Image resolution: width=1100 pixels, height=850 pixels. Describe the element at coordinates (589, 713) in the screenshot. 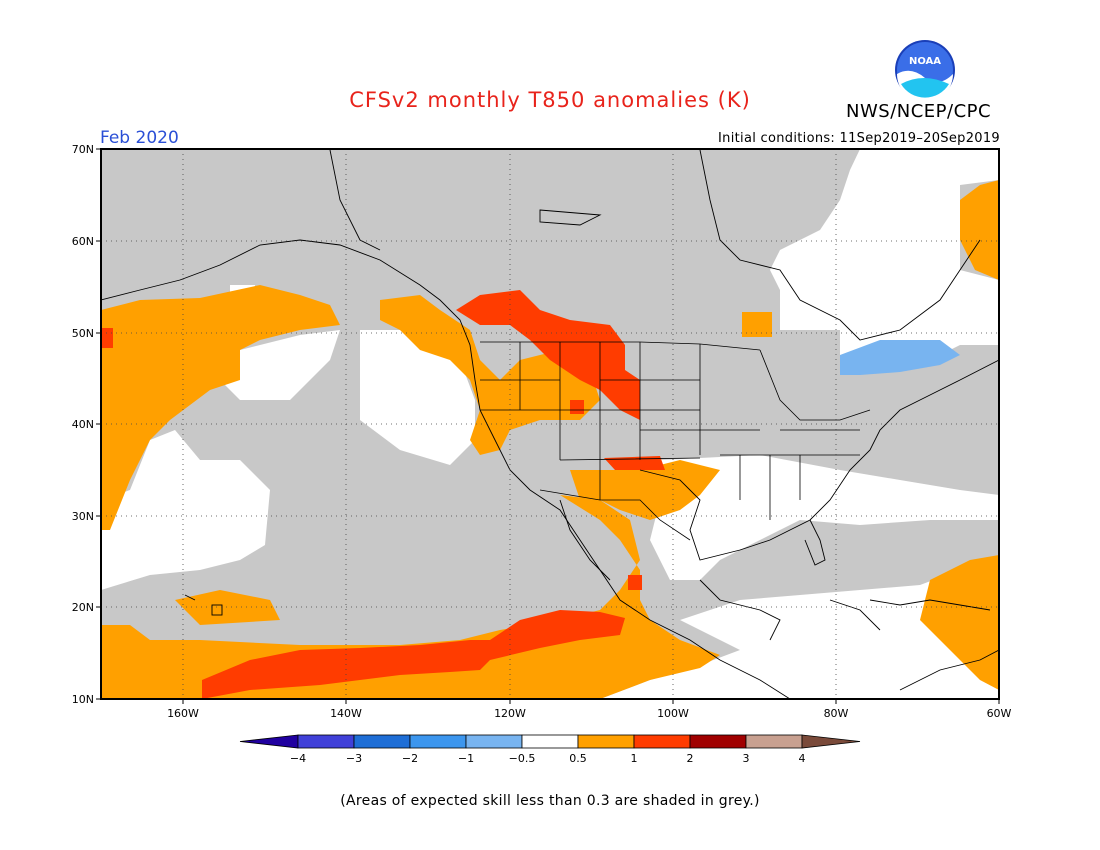

I see `longitude-labels: 160W 140W 120W 100W 80W 60W` at that location.